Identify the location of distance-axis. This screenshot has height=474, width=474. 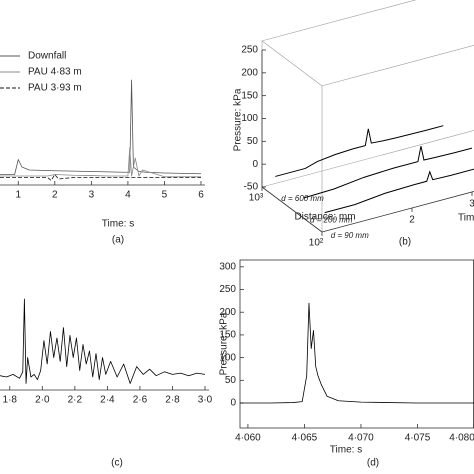
(292, 209).